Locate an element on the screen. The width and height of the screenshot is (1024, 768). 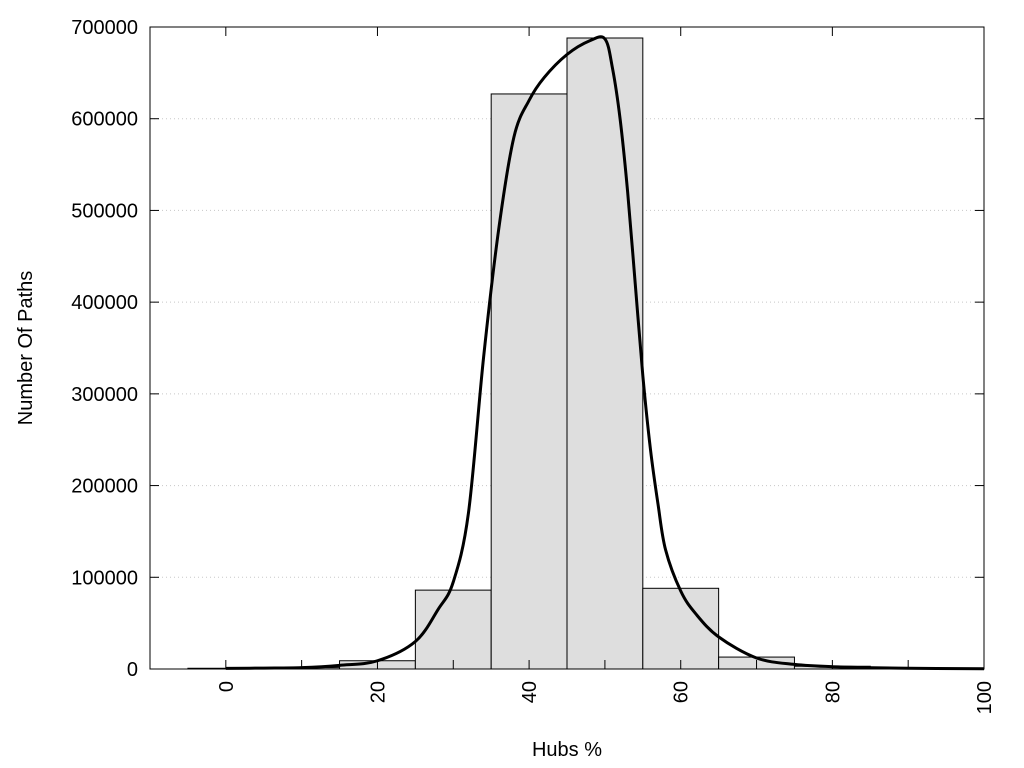
y-tick-label: 0 is located at coordinates (132, 670).